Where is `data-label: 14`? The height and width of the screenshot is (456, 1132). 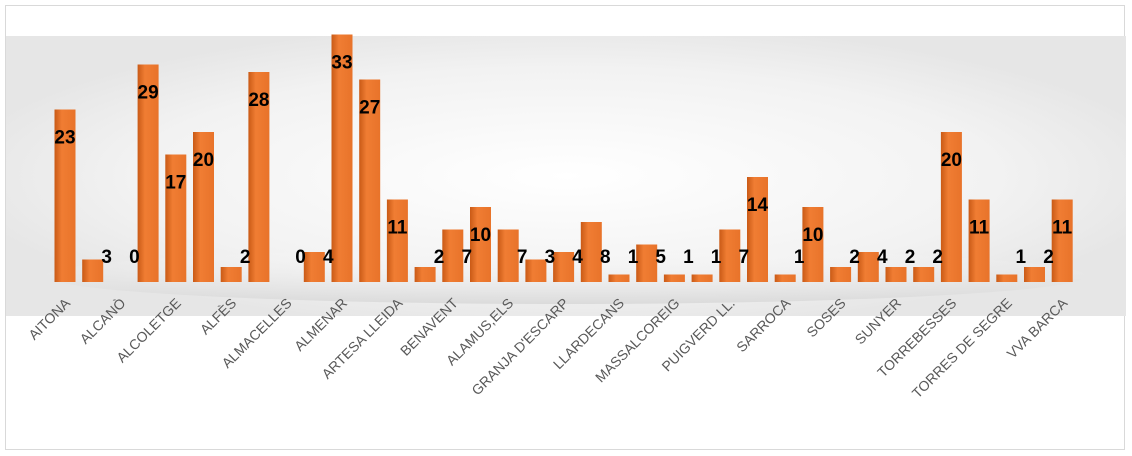 data-label: 14 is located at coordinates (758, 205).